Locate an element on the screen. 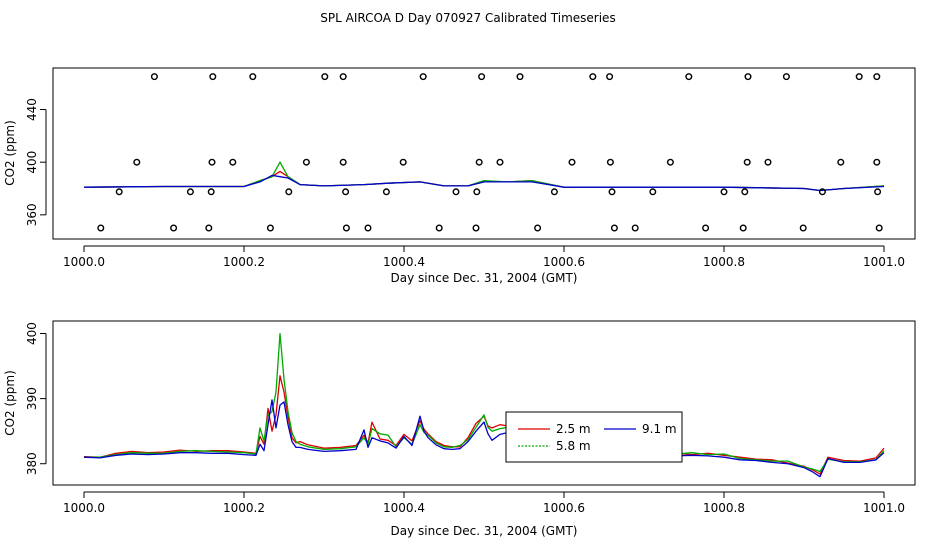 The width and height of the screenshot is (936, 540). panel-top-y-label: CO2 (ppm) is located at coordinates (10, 153).